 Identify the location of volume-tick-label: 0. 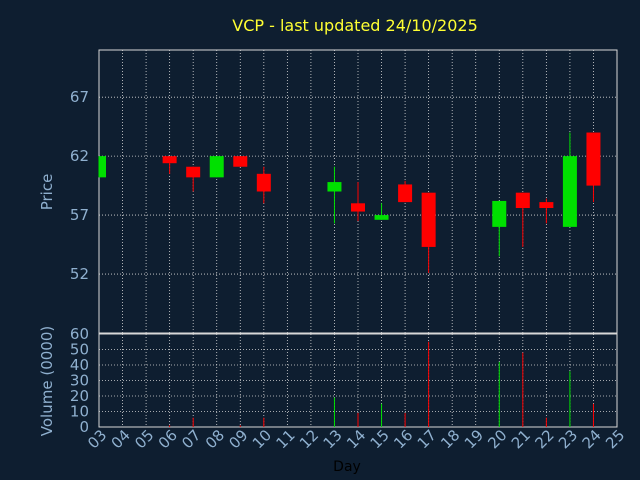
(84, 427).